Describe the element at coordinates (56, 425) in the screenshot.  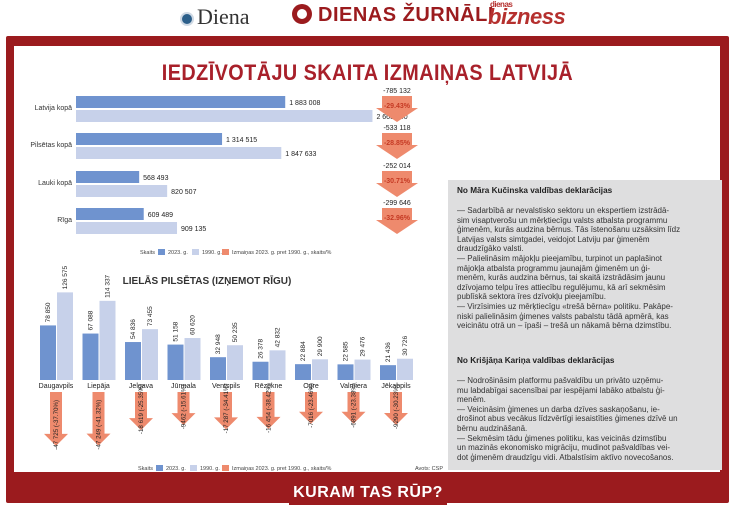
I see `change-label: -47 725 (-37.70%)` at that location.